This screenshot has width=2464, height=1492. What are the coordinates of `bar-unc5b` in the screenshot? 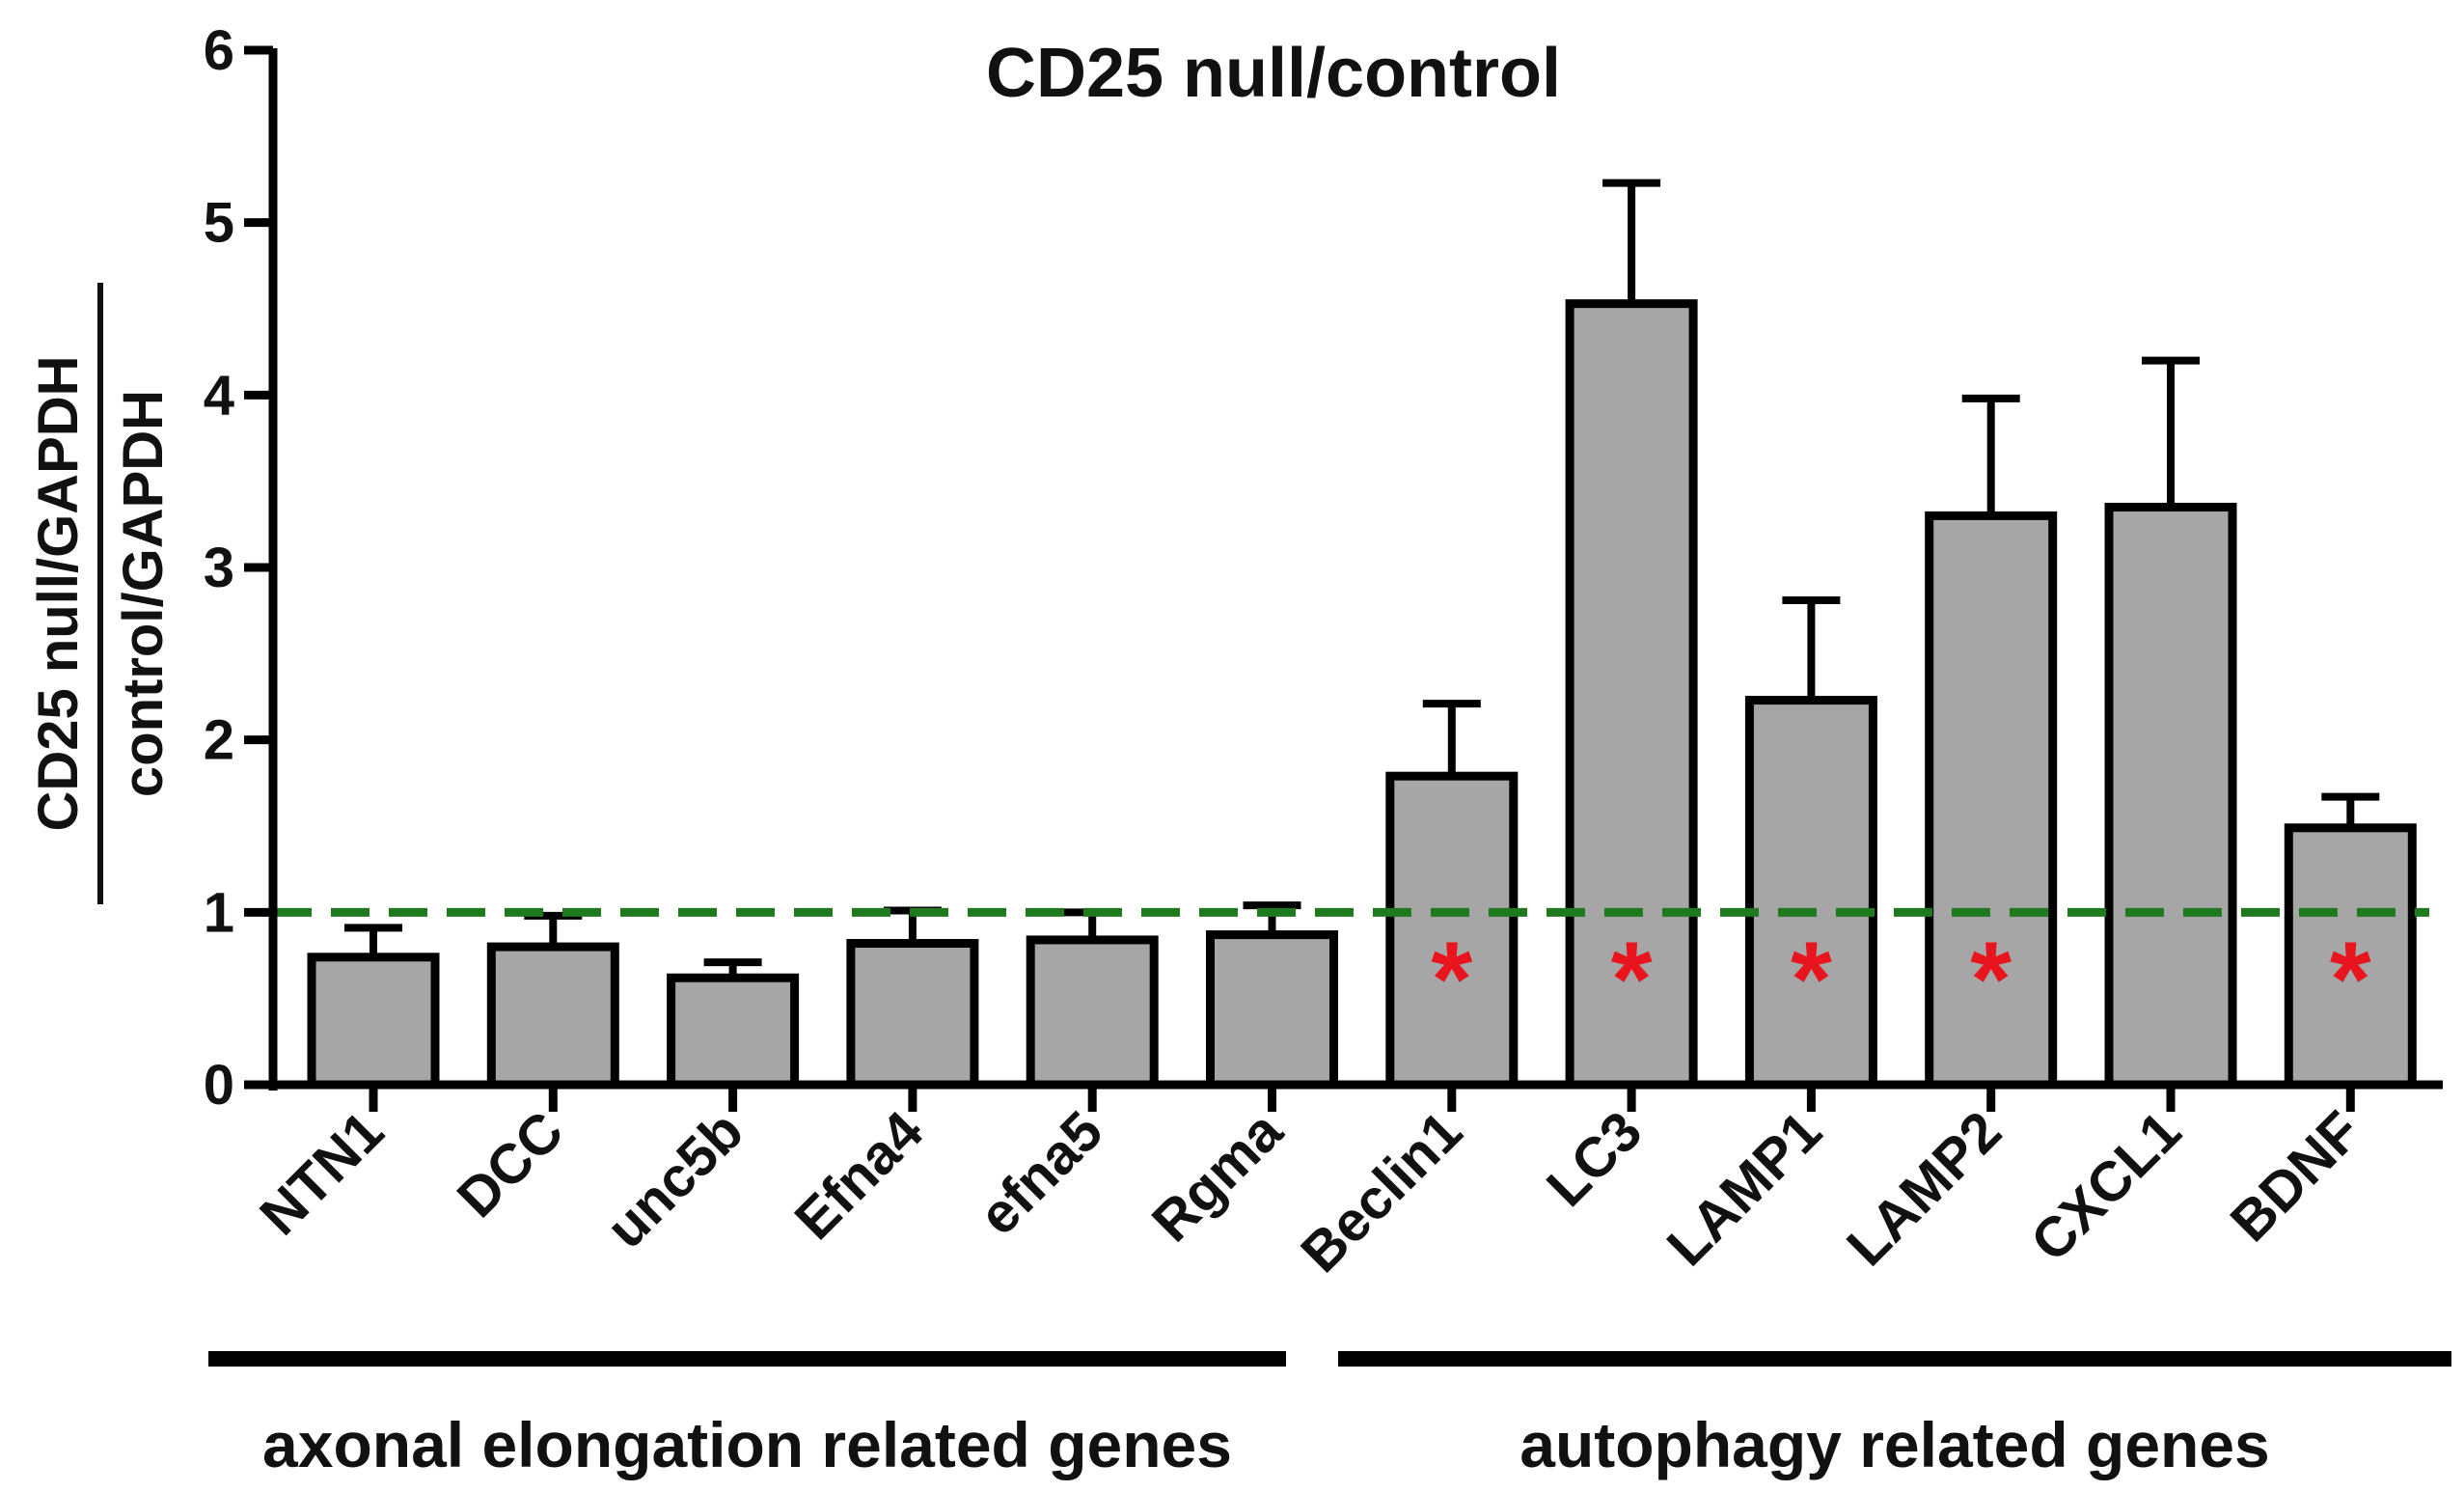 It's located at (733, 1031).